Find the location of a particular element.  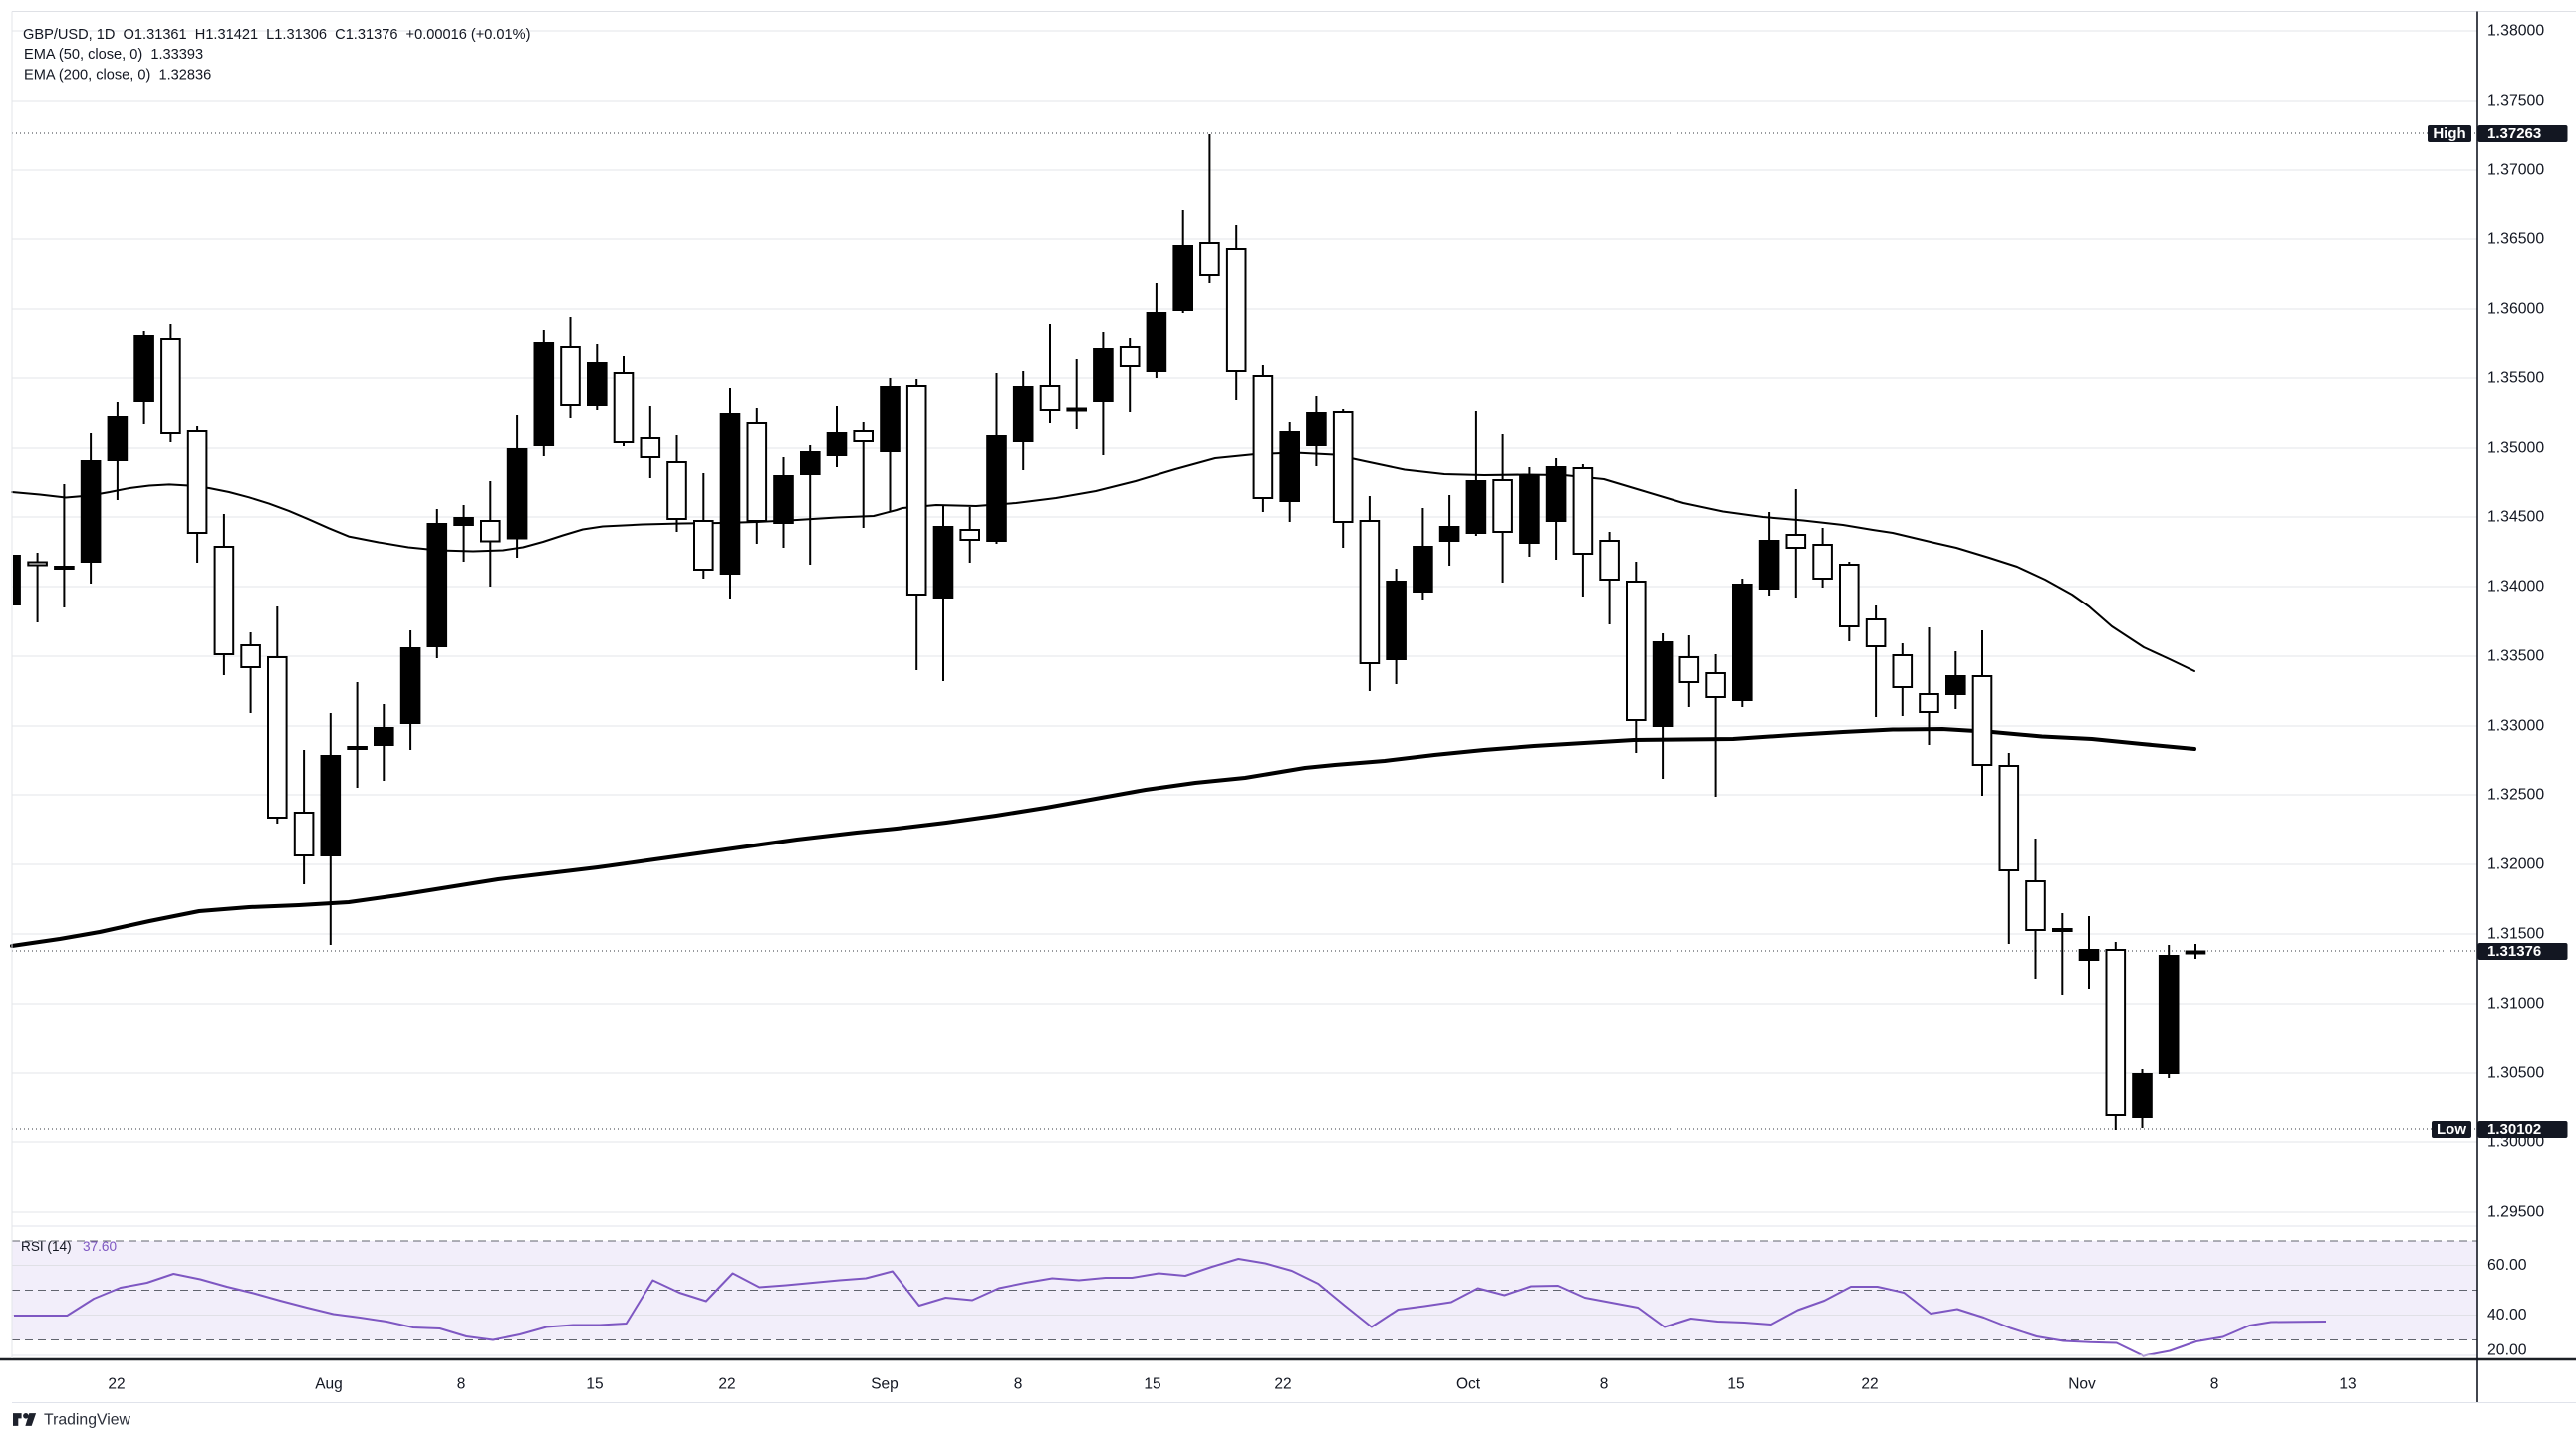

svg-text: 1.31000 is located at coordinates (2515, 1004).